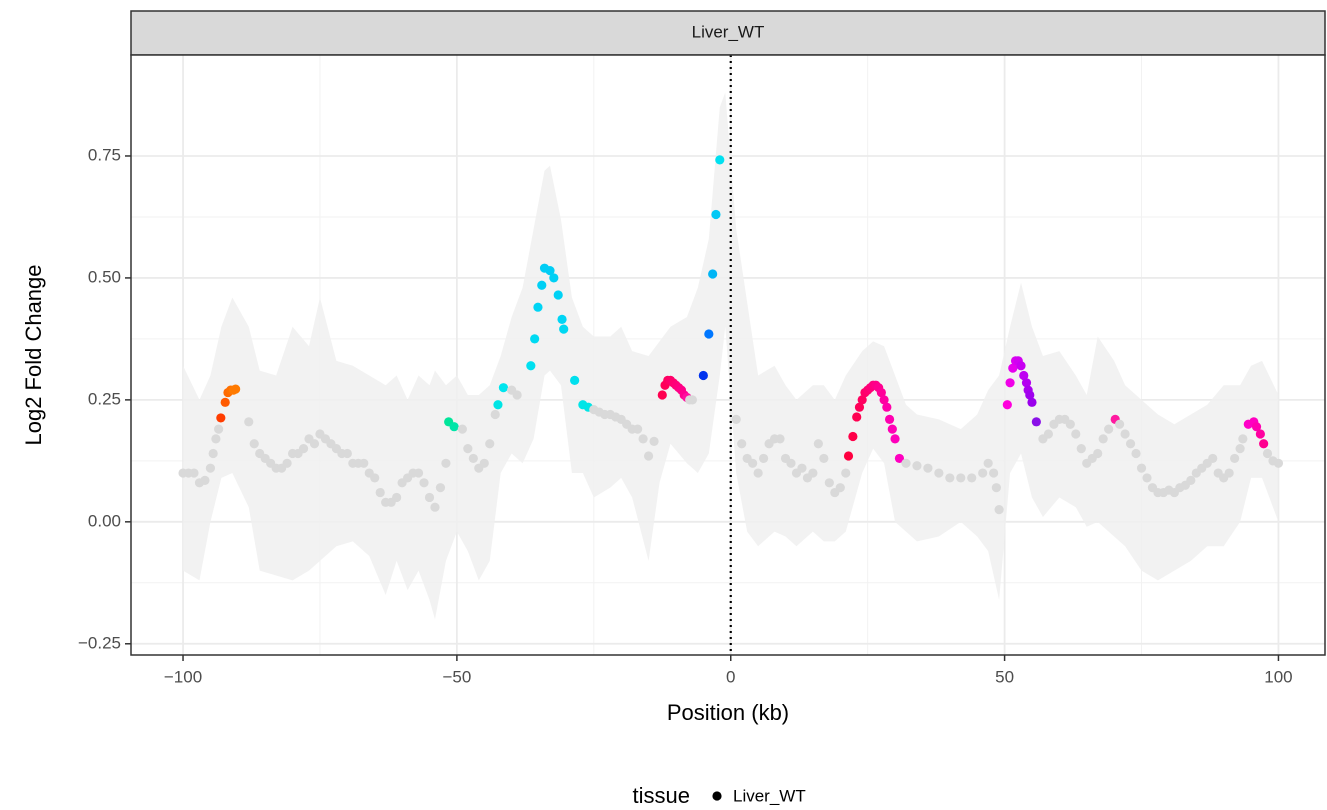  Describe the element at coordinates (1004, 676) in the screenshot. I see `x-tick-label: 50` at that location.